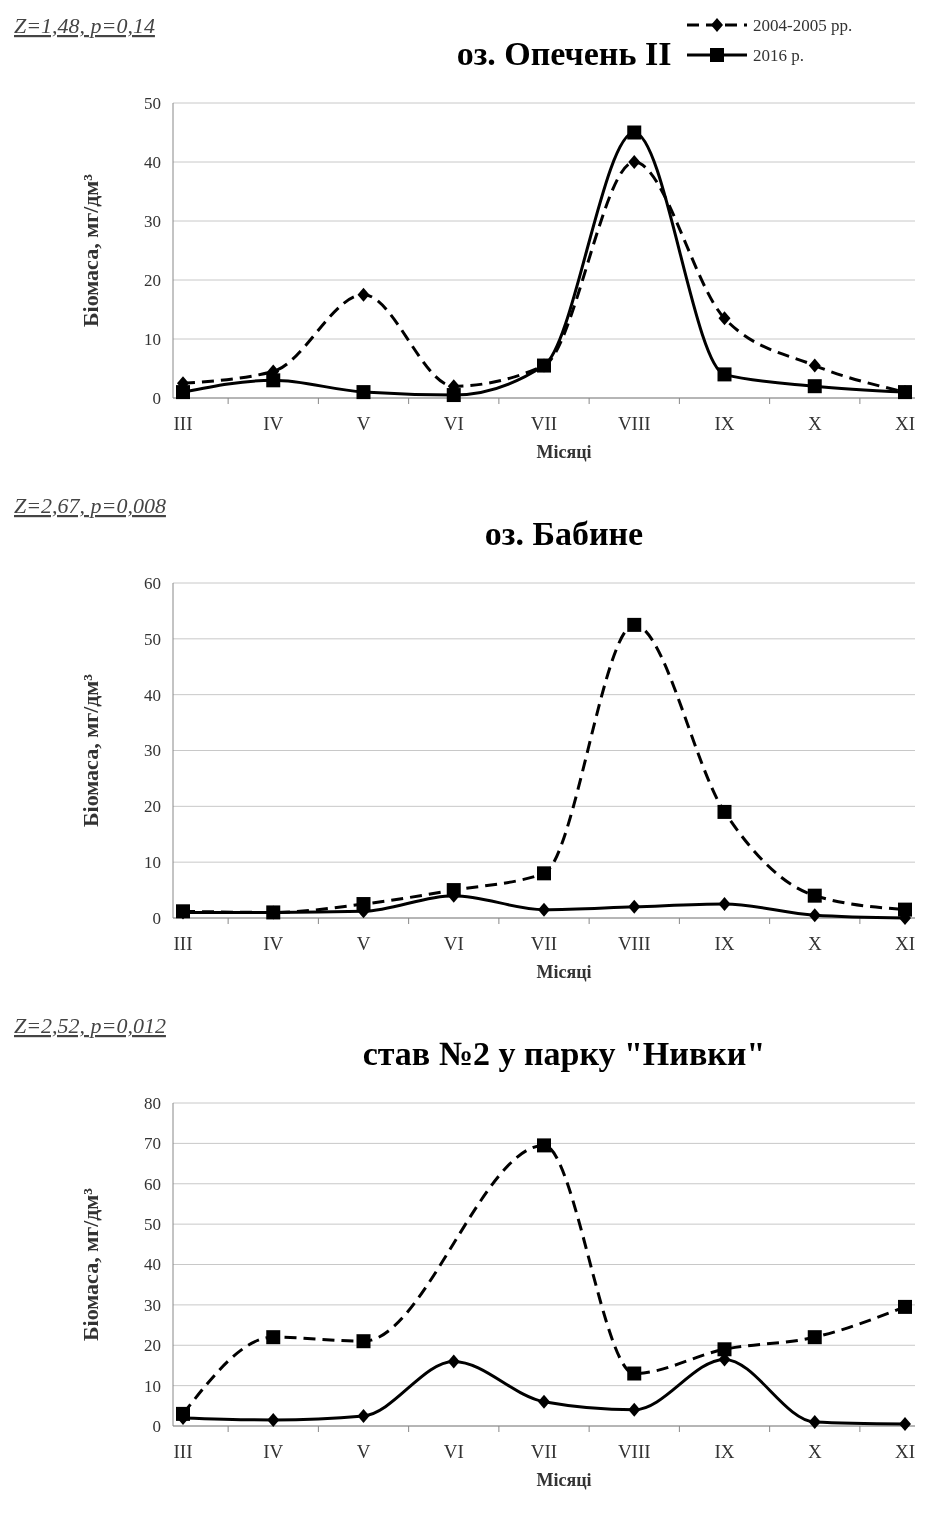 Image resolution: width=945 pixels, height=1524 pixels. Describe the element at coordinates (564, 1053) in the screenshot. I see `chart-title: став №2 у парку "Нивки"` at that location.